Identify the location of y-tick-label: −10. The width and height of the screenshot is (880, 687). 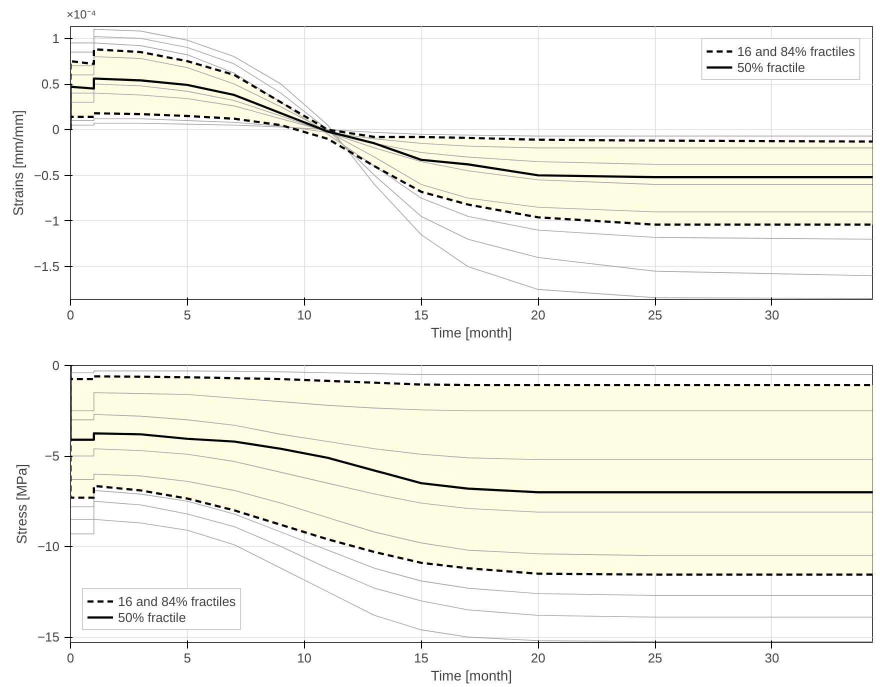
(48, 546).